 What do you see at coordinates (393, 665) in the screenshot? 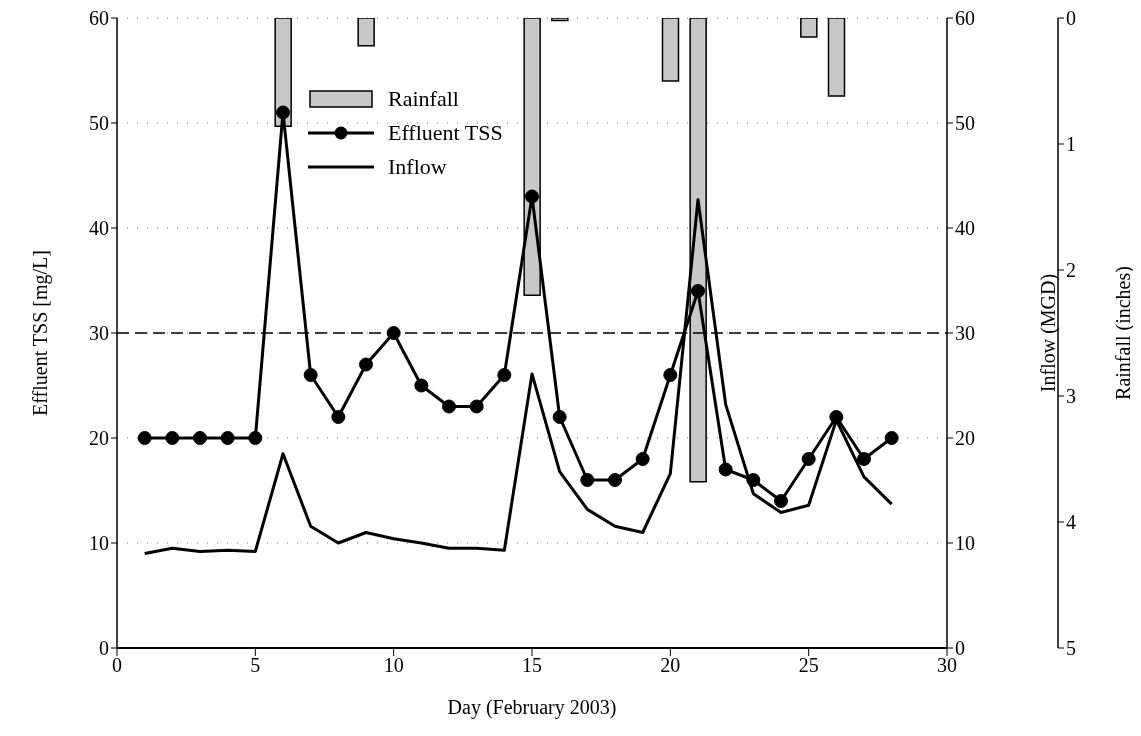
I see `x-tick-label: 10` at bounding box center [393, 665].